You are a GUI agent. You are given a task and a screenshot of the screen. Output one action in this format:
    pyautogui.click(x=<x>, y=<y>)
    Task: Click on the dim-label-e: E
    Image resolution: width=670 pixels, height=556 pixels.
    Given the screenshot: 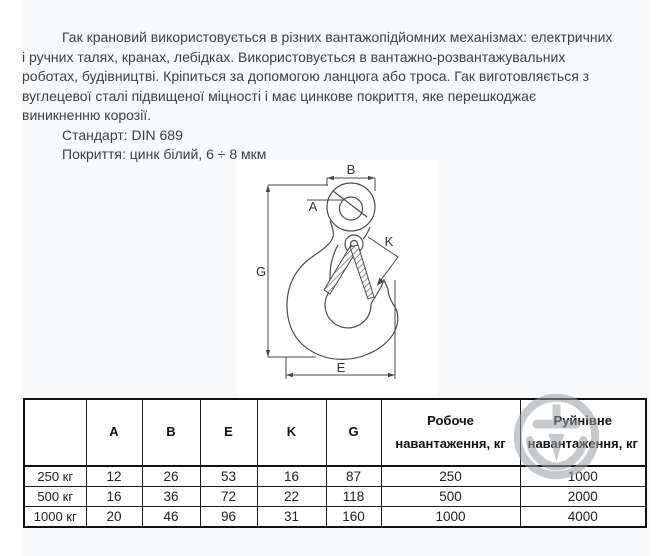 What is the action you would take?
    pyautogui.click(x=341, y=367)
    